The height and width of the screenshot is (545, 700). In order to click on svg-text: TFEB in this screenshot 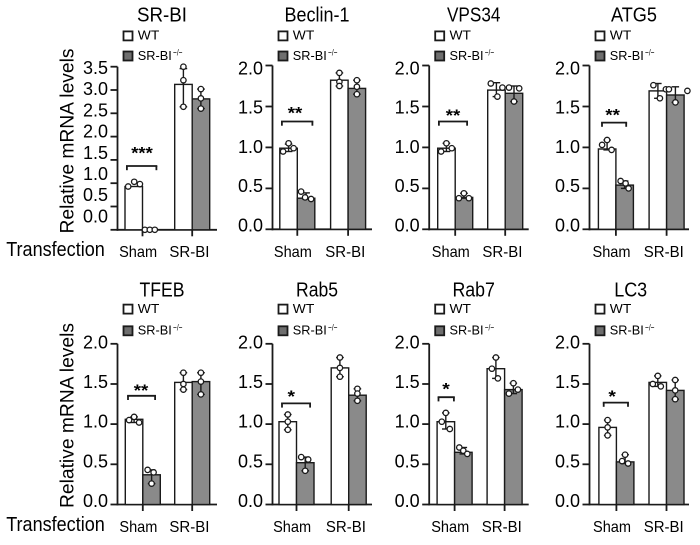, I will do `click(162, 290)`.